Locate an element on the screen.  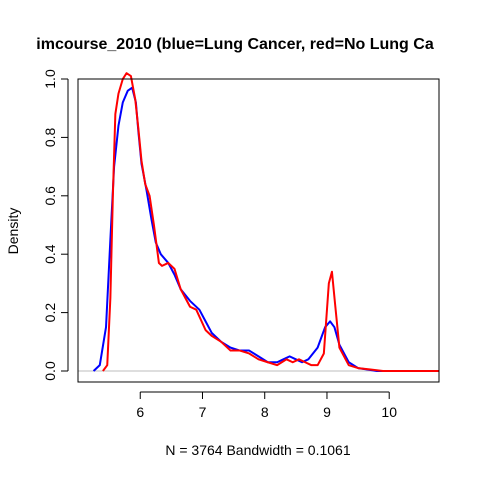
y-tick-label: 0.6 is located at coordinates (50, 196).